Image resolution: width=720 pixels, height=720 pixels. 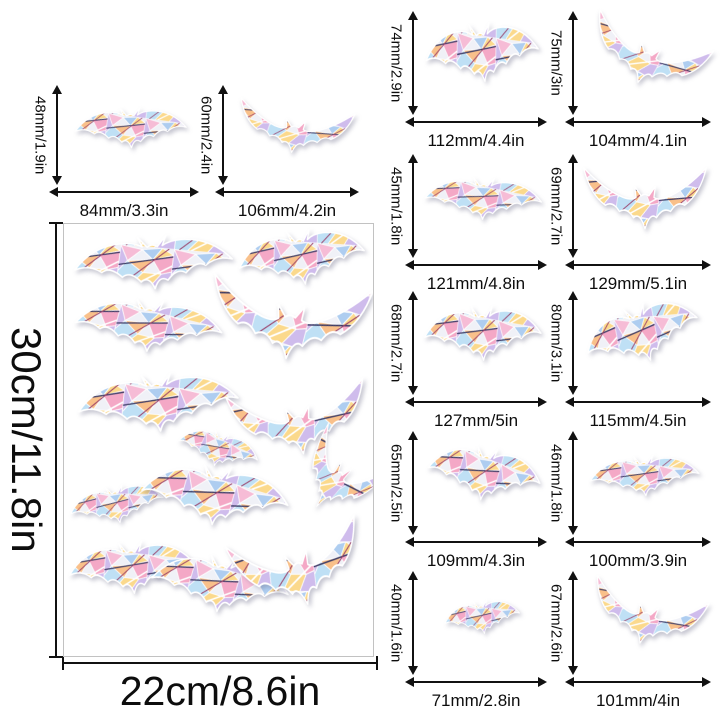 What do you see at coordinates (638, 140) in the screenshot?
I see `width-dimension-label: 104mm/4.1in` at bounding box center [638, 140].